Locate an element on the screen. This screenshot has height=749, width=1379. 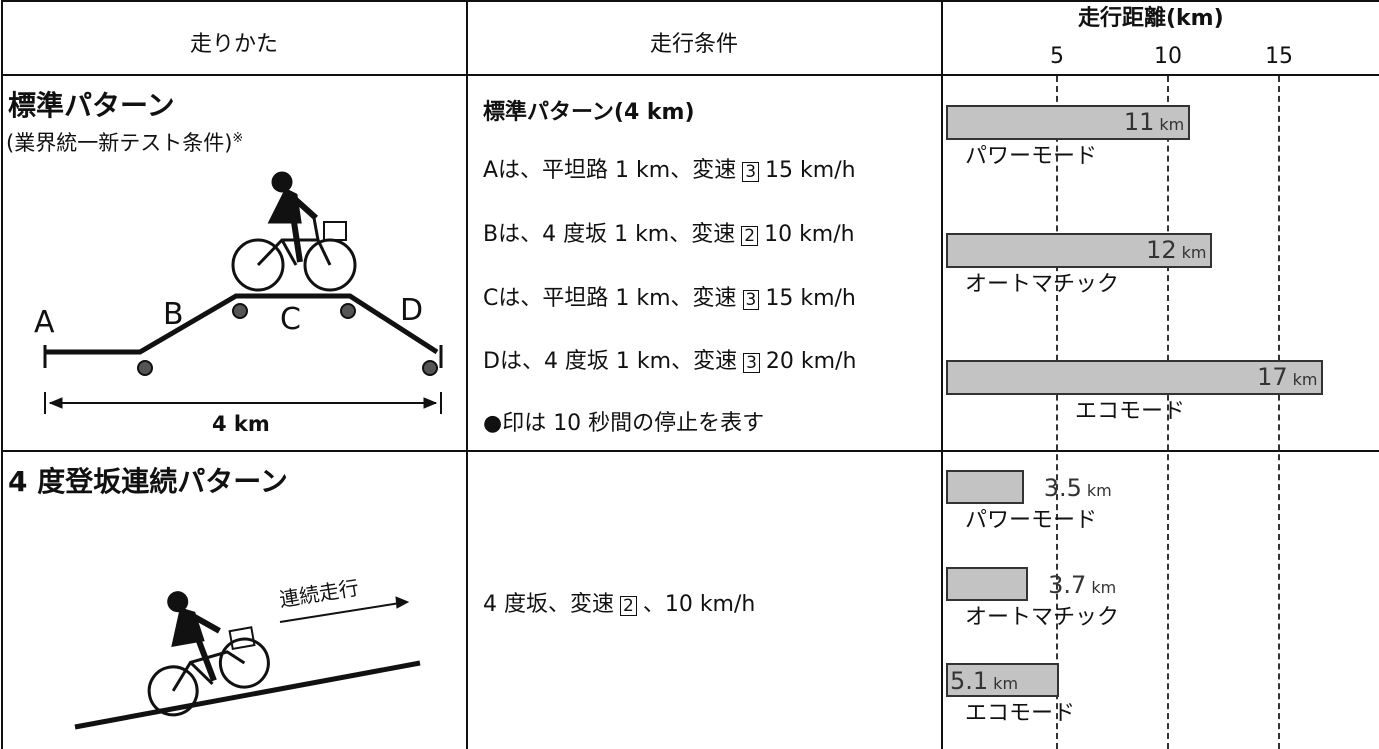
value-label: 5.1 km is located at coordinates (984, 681).